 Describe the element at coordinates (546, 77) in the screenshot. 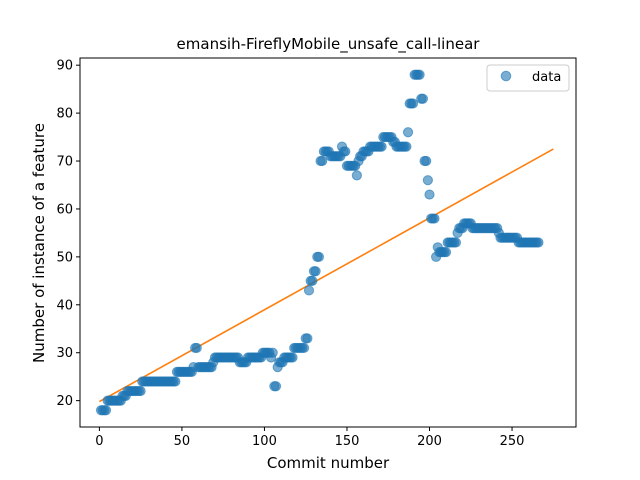

I see `legend-label-data: data` at that location.